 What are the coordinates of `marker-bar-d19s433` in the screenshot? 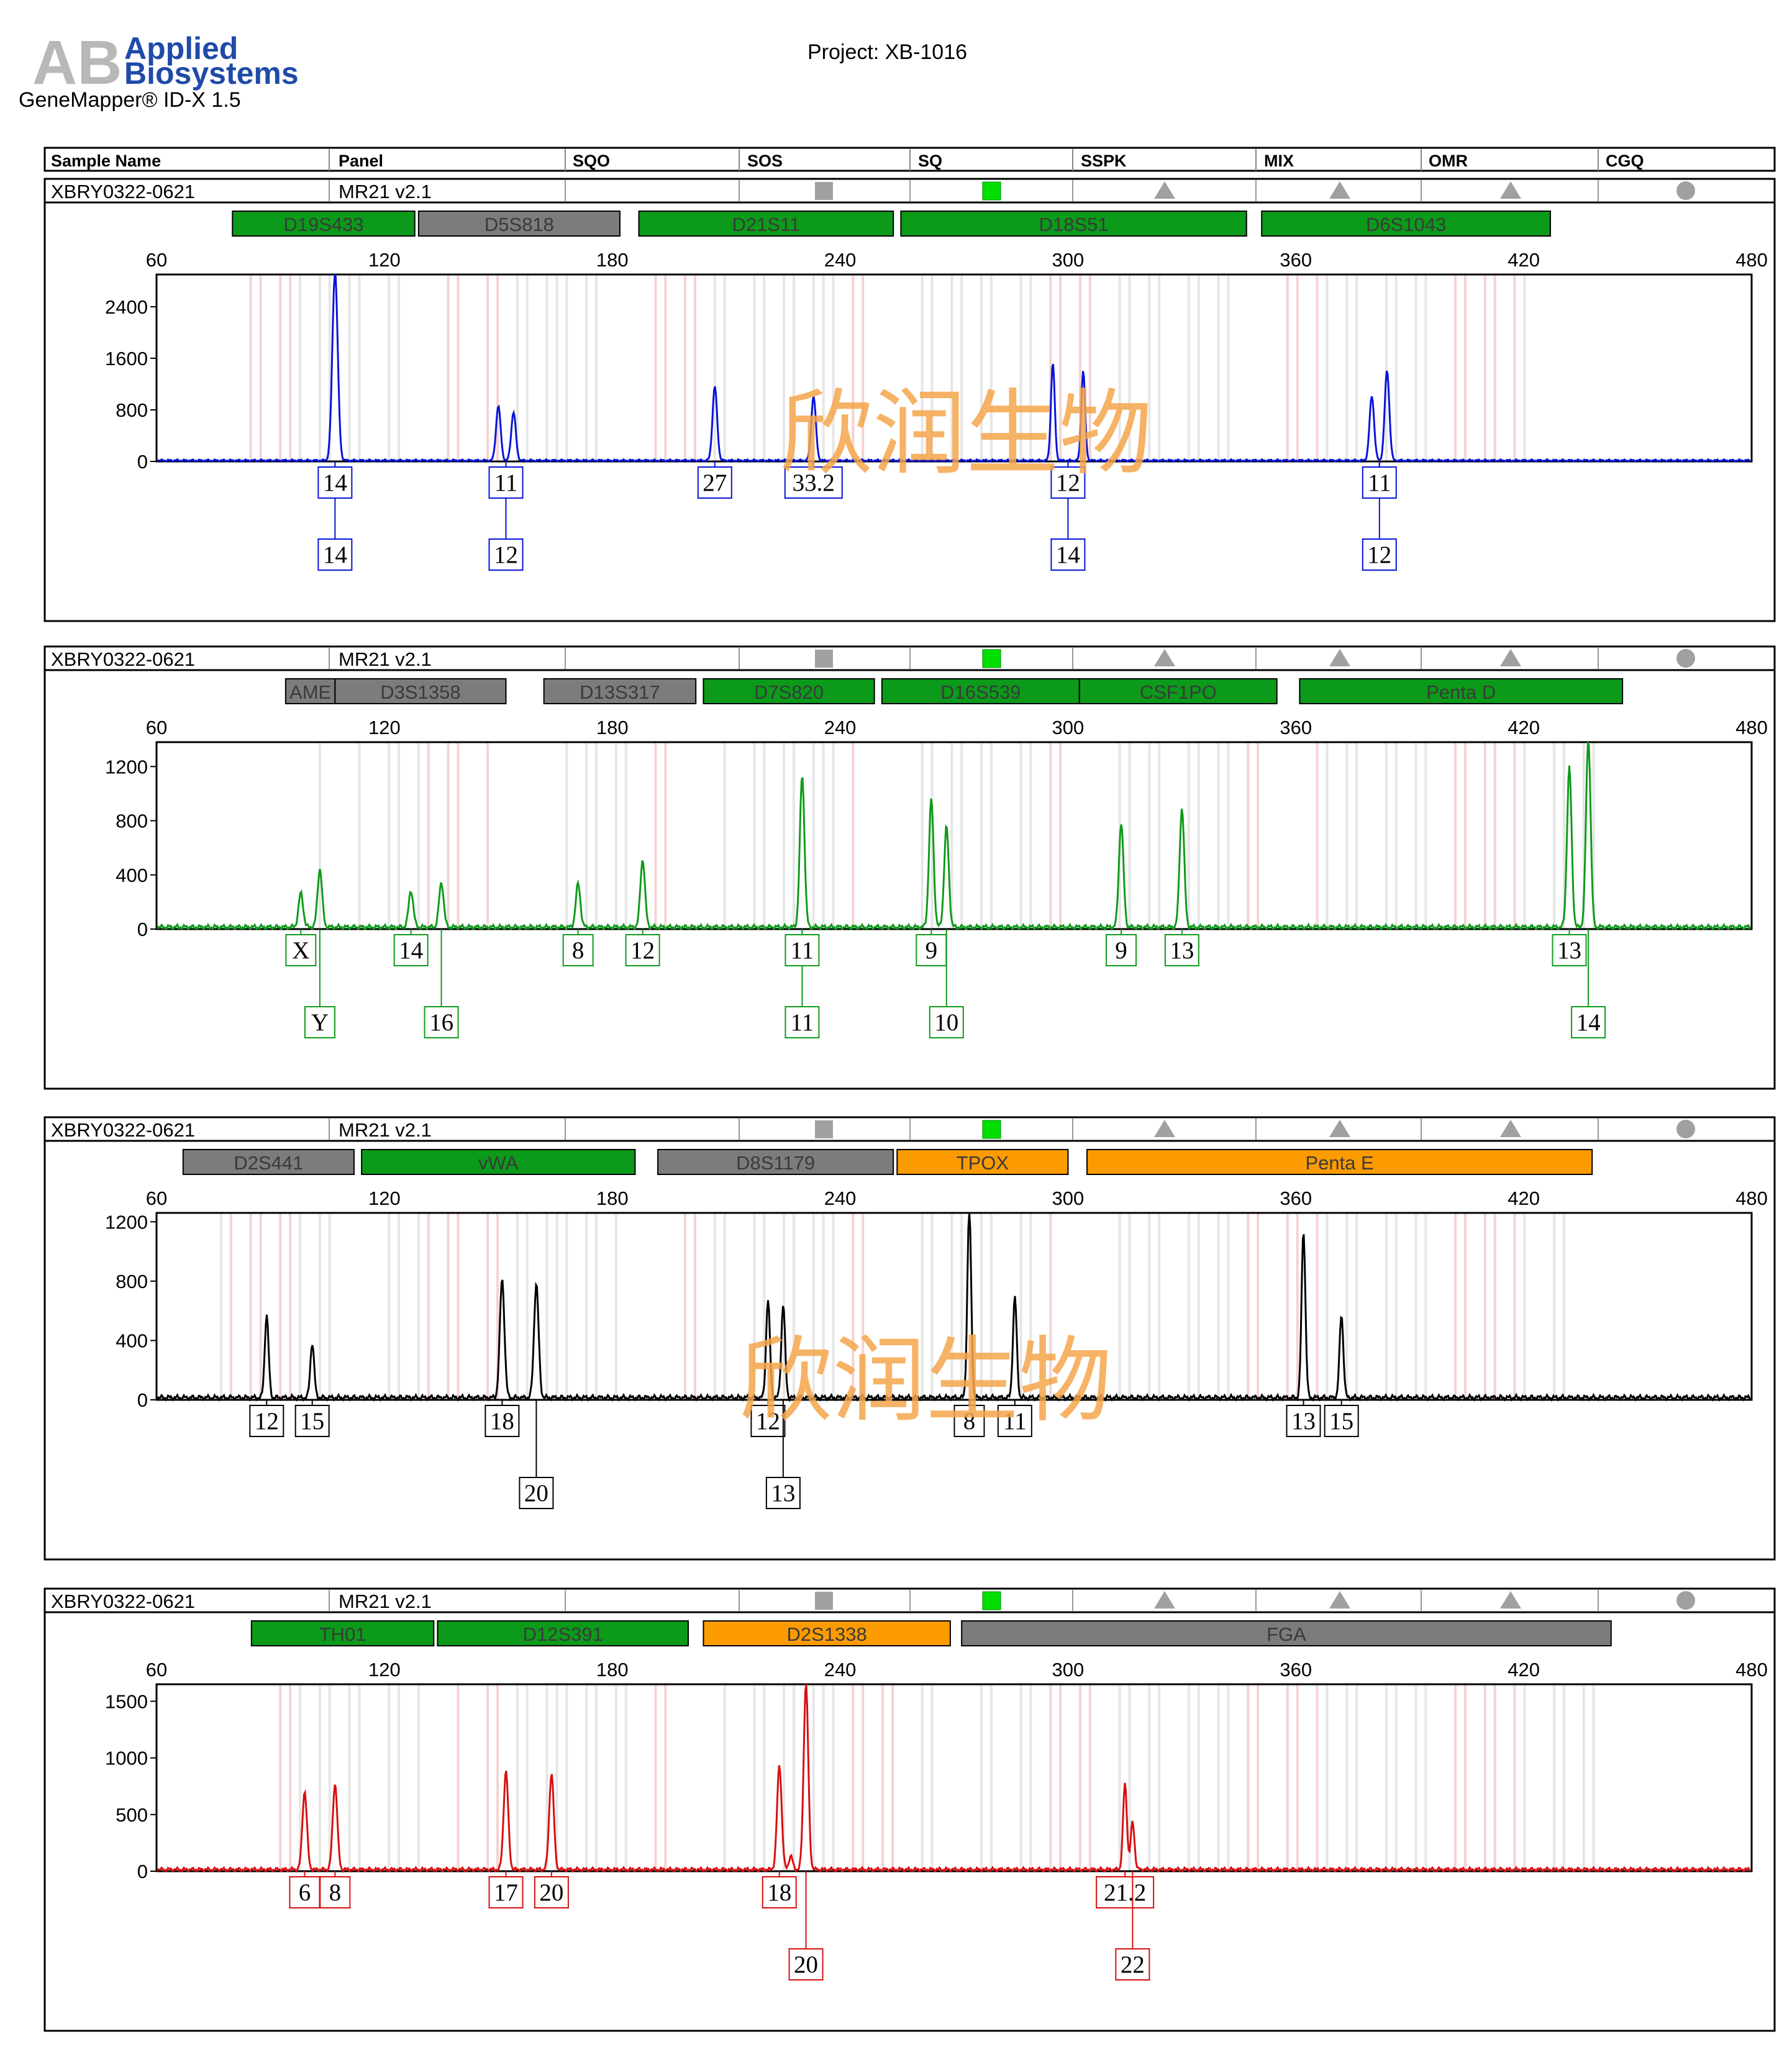 It's located at (324, 224).